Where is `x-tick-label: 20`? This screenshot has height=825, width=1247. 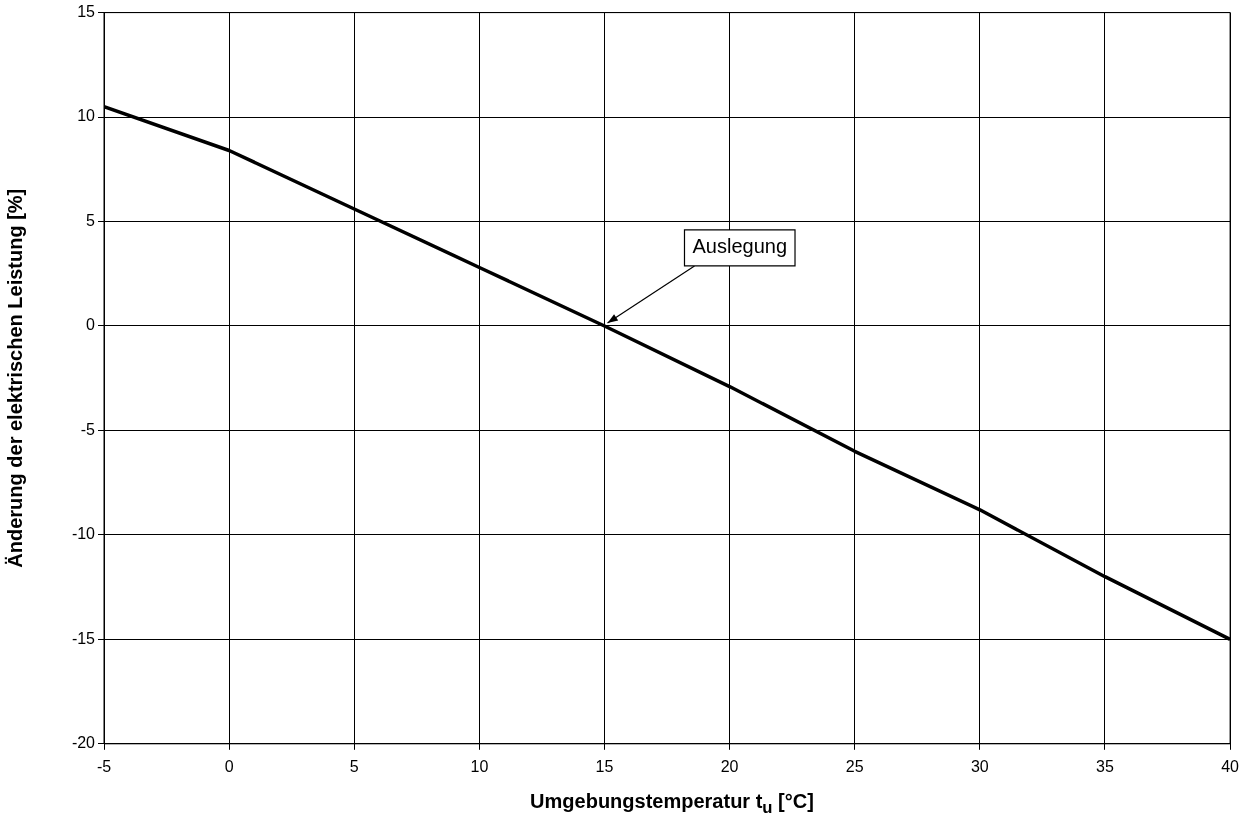 x-tick-label: 20 is located at coordinates (729, 766).